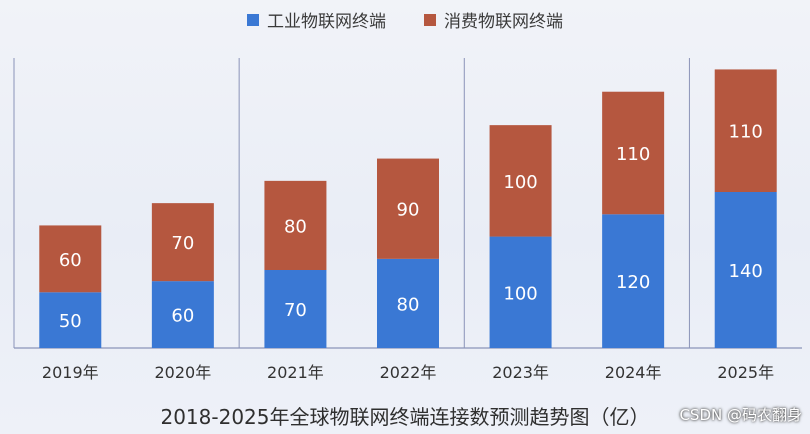 This screenshot has width=810, height=434. Describe the element at coordinates (326, 22) in the screenshot. I see `legend-label-industrial: 工业物联网终端` at that location.